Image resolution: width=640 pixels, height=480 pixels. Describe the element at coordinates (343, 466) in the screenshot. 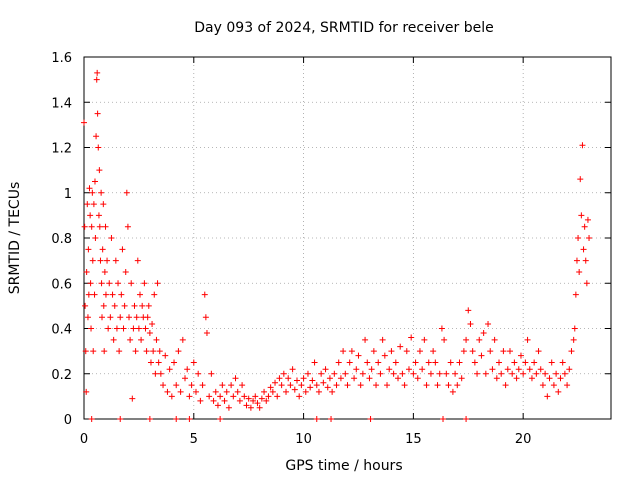

I see `x-axis-label: GPS time / hours` at that location.